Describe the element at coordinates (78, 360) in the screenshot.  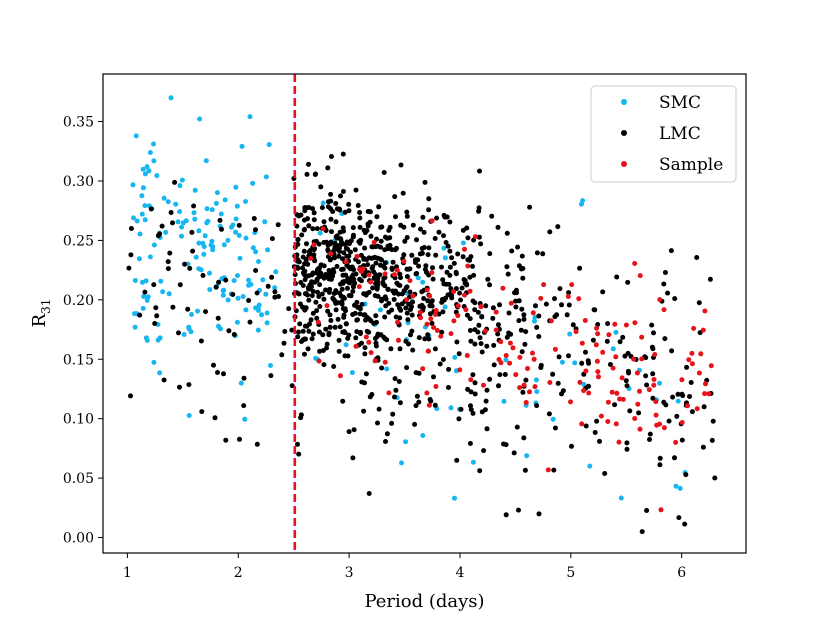
I see `y-tick-label: 0.15` at that location.